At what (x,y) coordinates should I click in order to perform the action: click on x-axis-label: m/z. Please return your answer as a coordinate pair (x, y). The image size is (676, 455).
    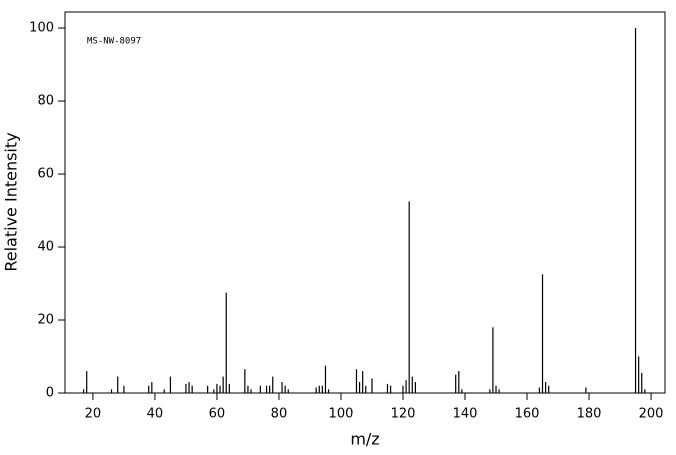
    Looking at the image, I should click on (364, 439).